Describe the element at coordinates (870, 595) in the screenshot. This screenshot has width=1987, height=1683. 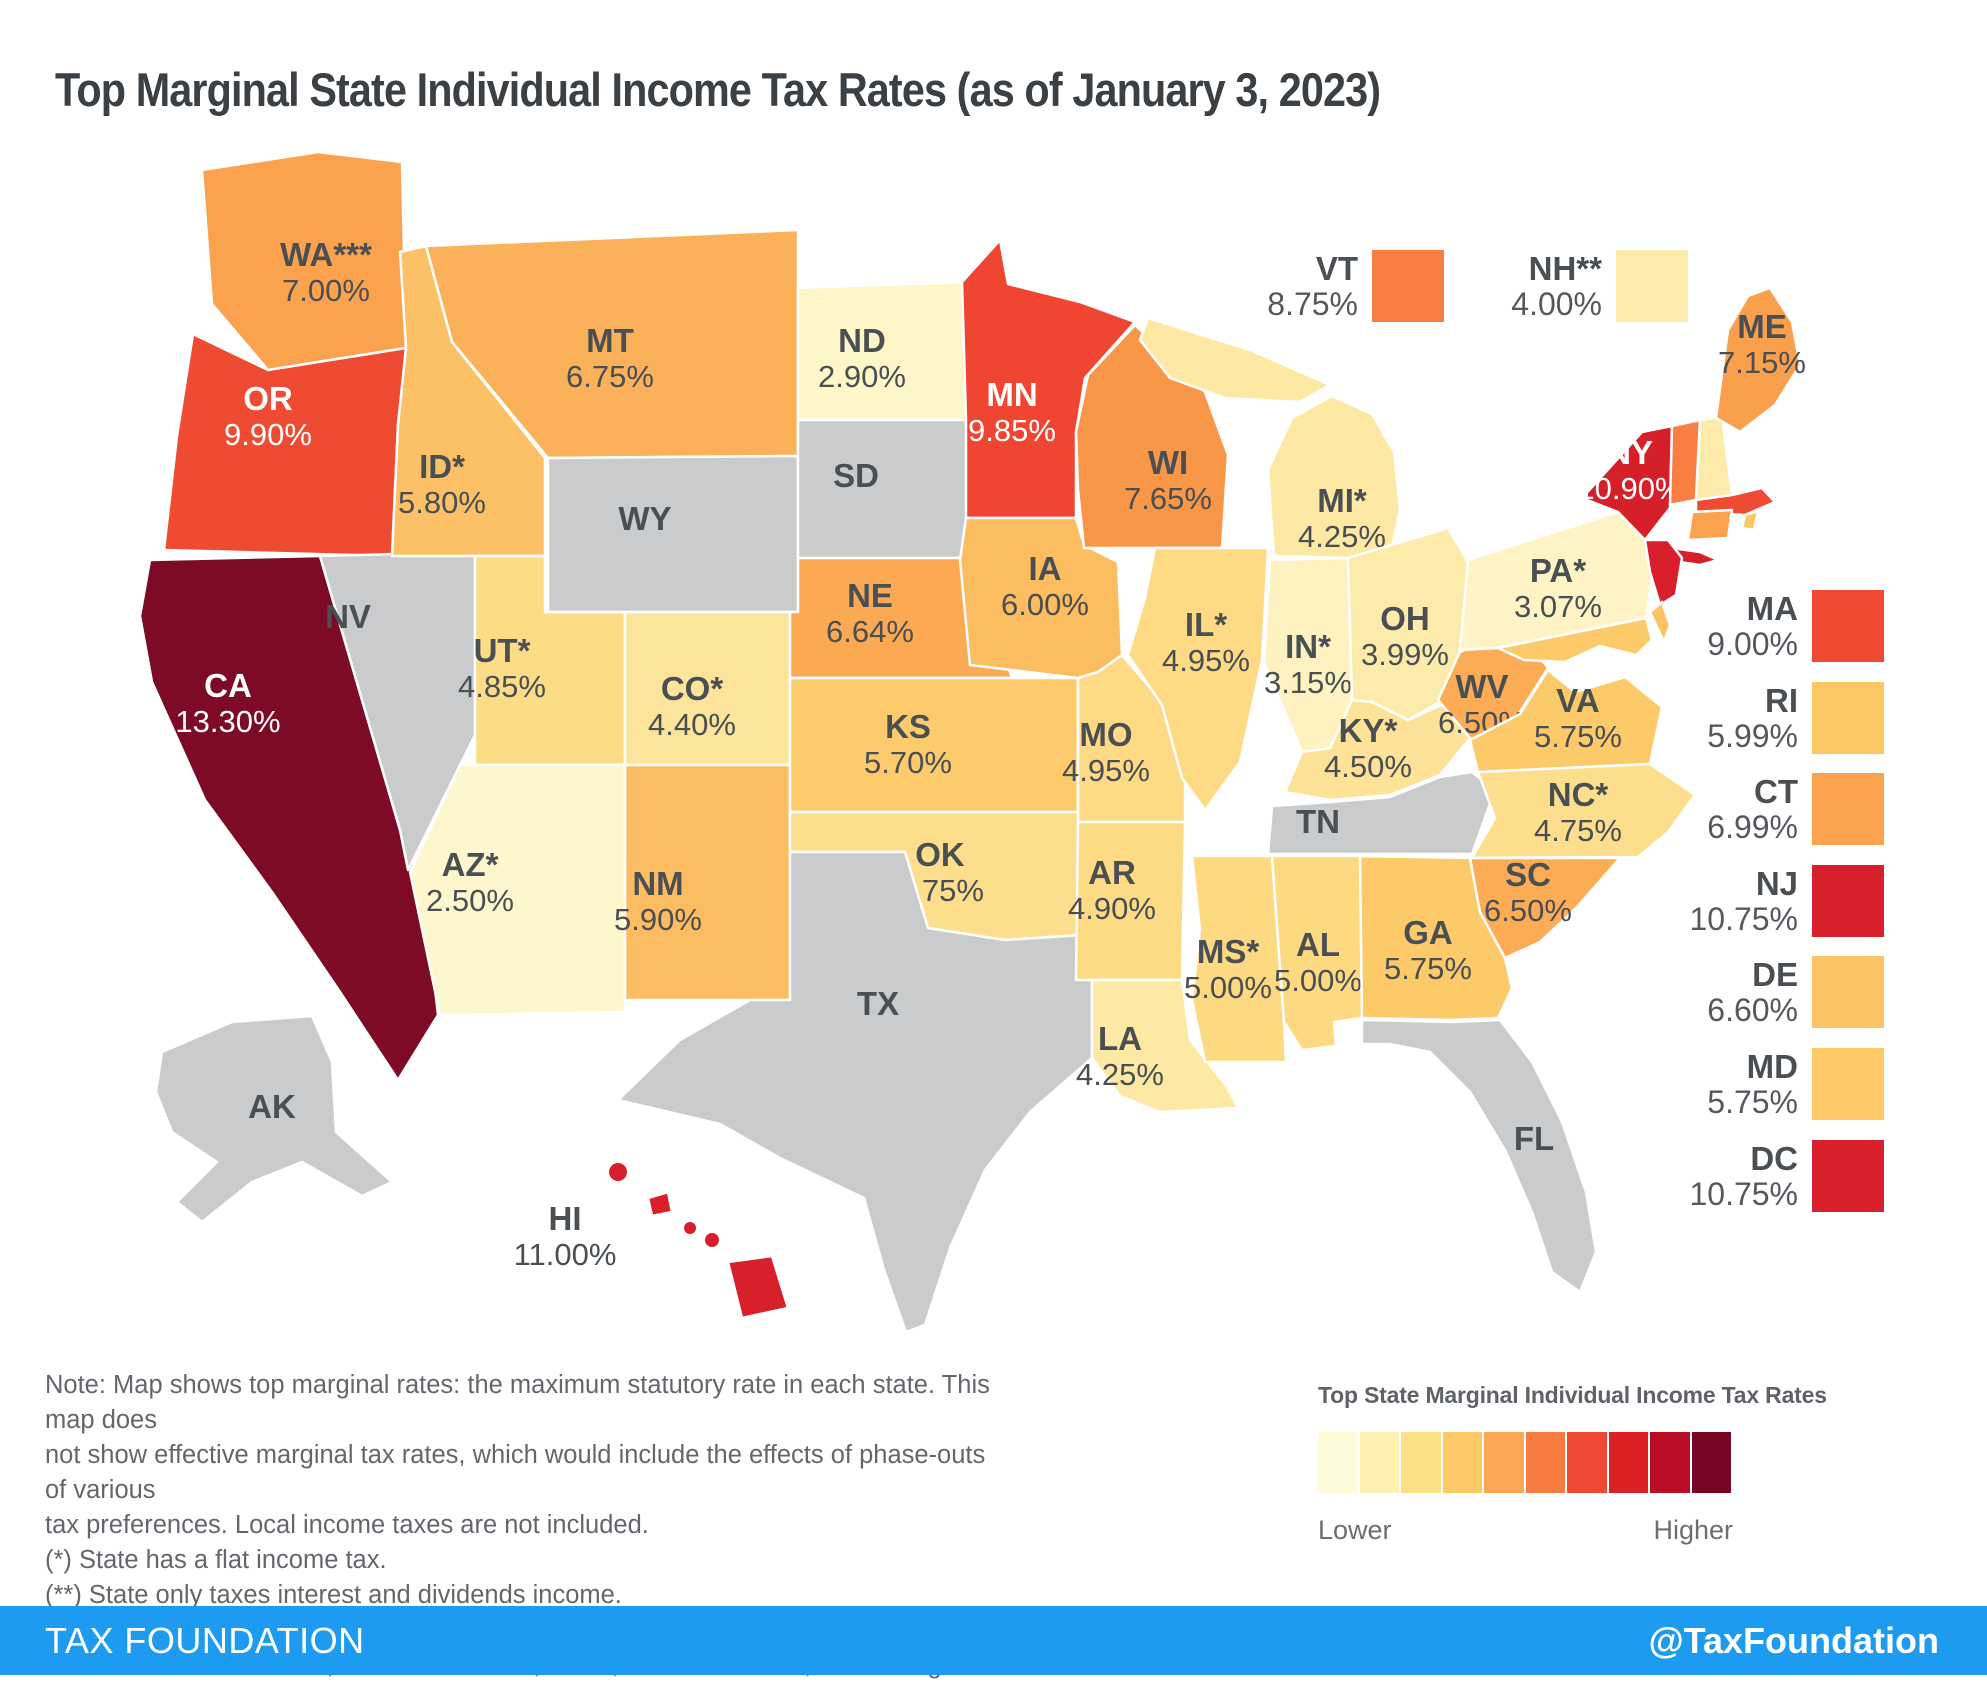
I see `state-label-ne: NE` at that location.